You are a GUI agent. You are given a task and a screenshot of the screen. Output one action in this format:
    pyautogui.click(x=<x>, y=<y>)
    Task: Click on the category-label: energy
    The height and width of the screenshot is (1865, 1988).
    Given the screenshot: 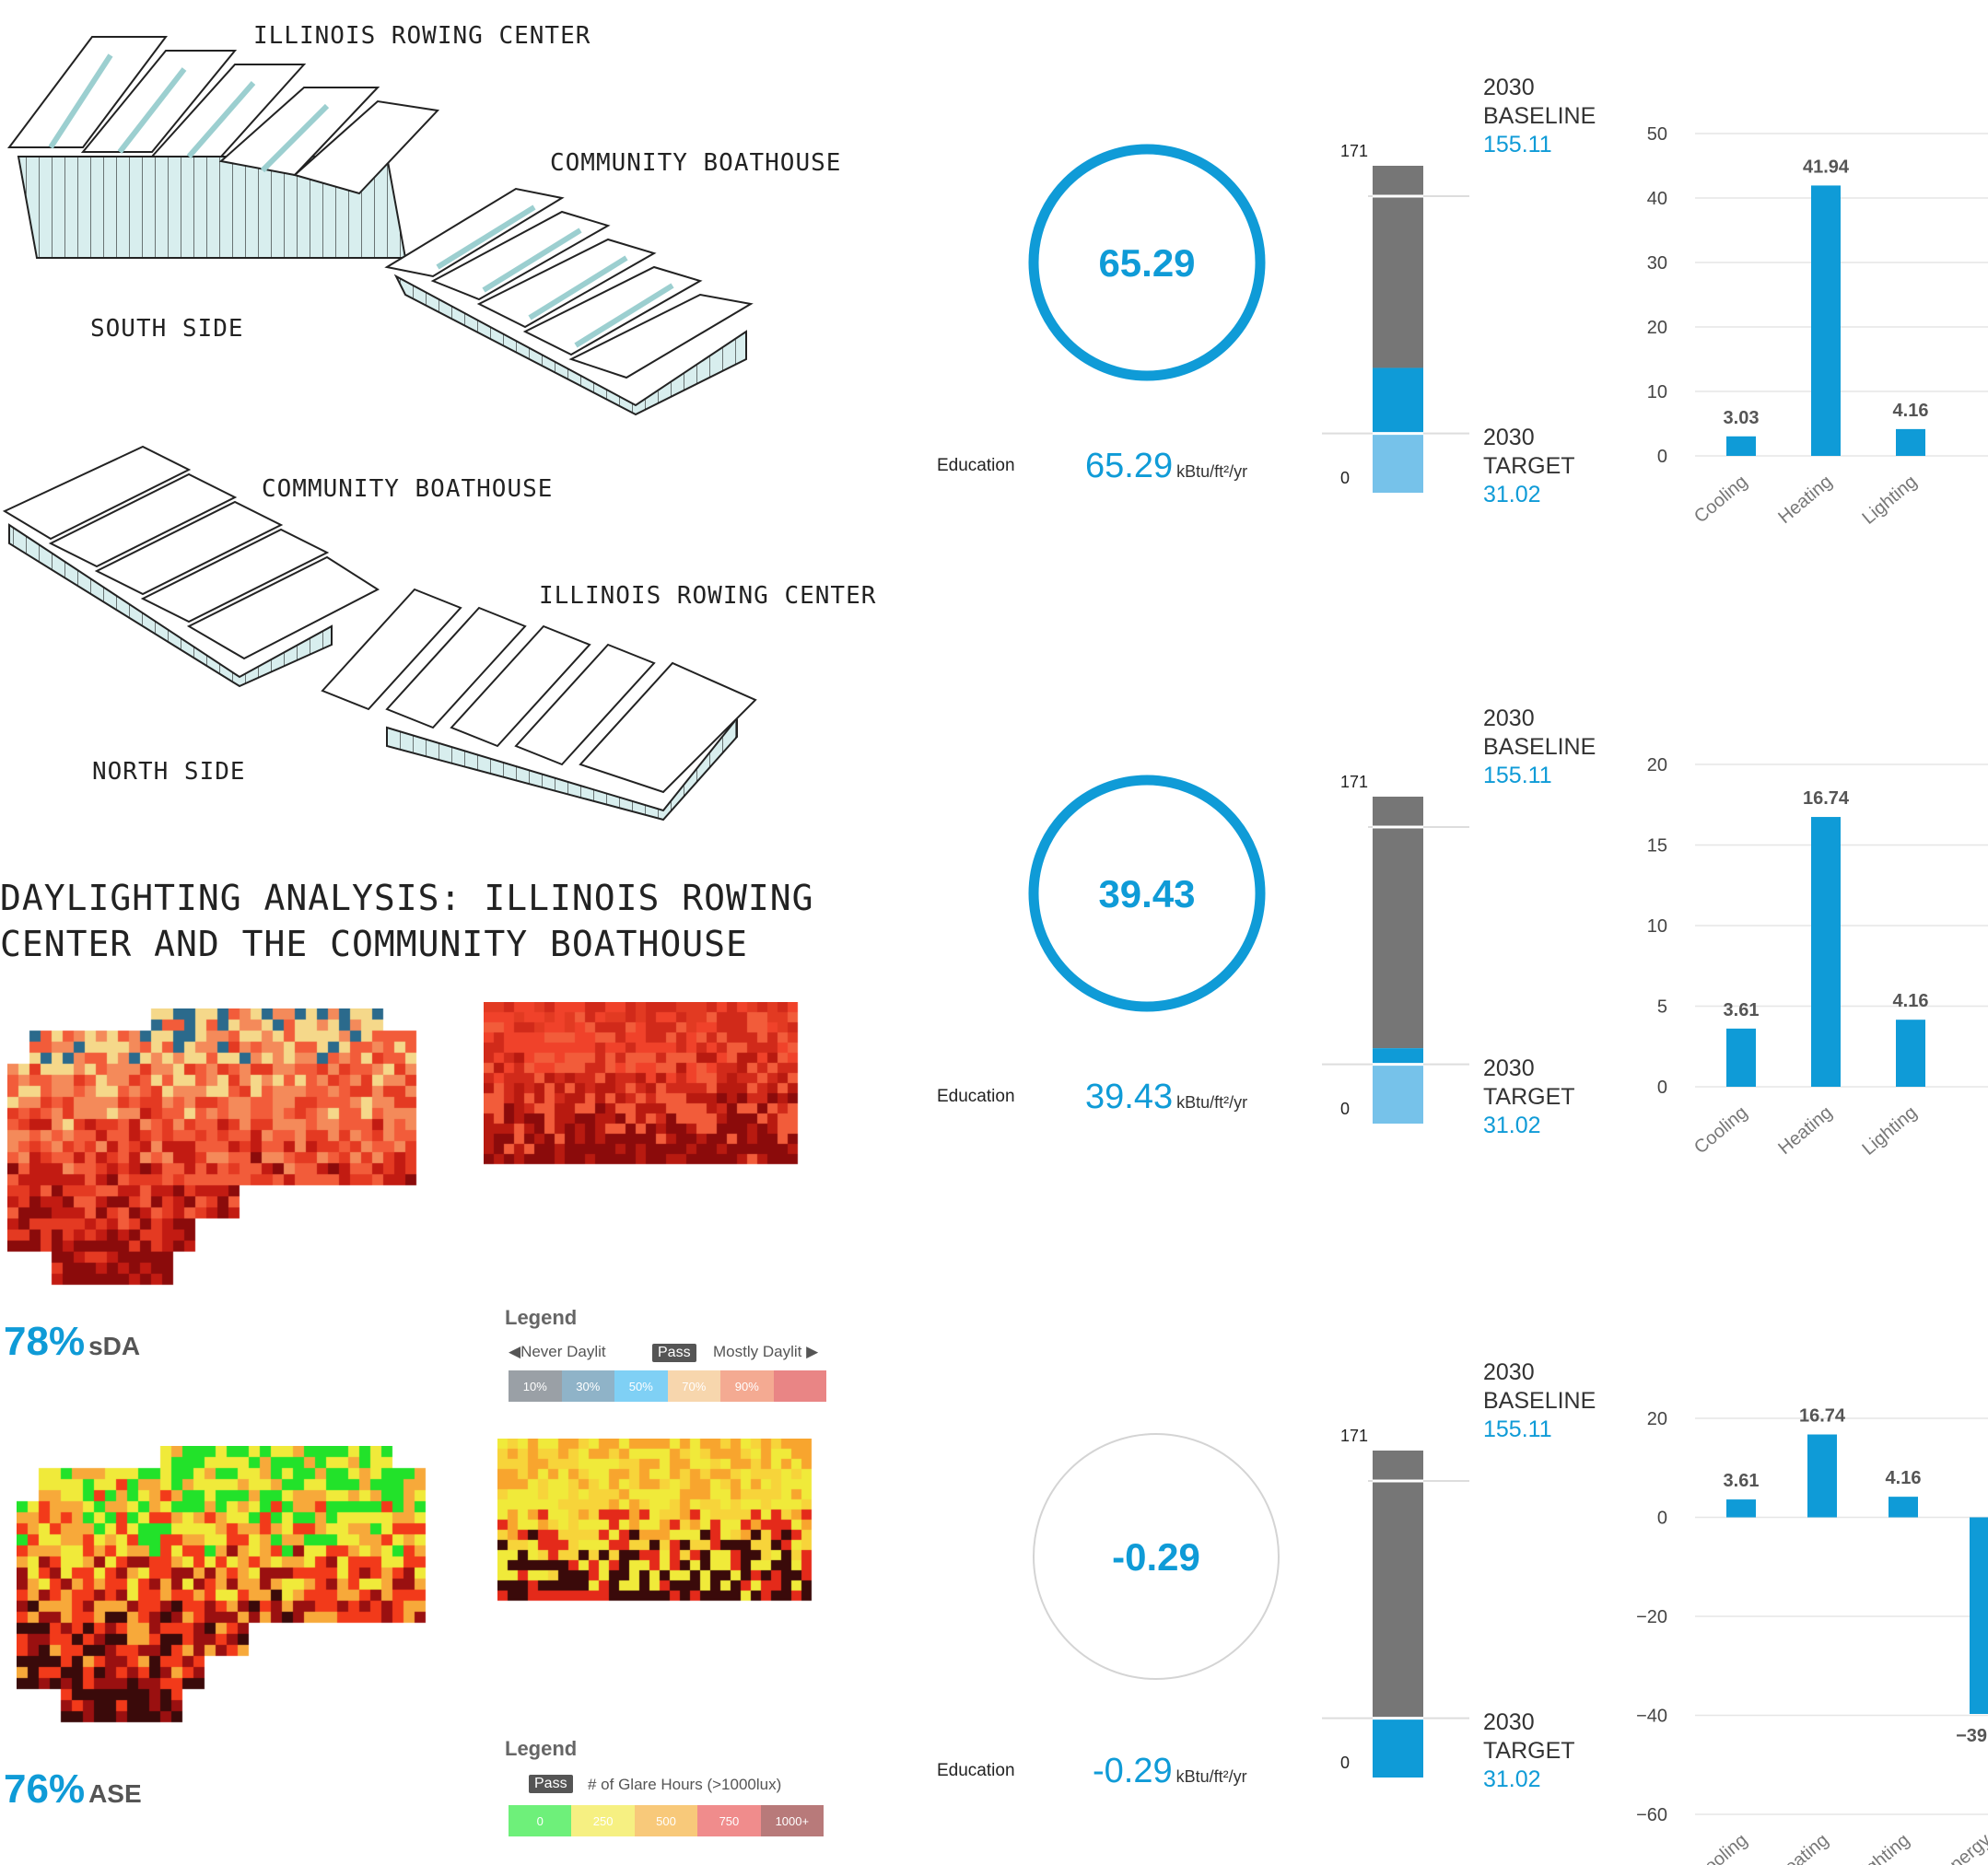 What is the action you would take?
    pyautogui.click(x=1963, y=1847)
    